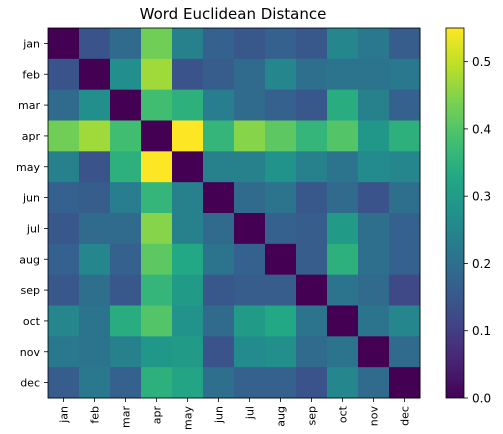  Describe the element at coordinates (481, 62) in the screenshot. I see `colorbar-tick-label-5: 0.5` at that location.